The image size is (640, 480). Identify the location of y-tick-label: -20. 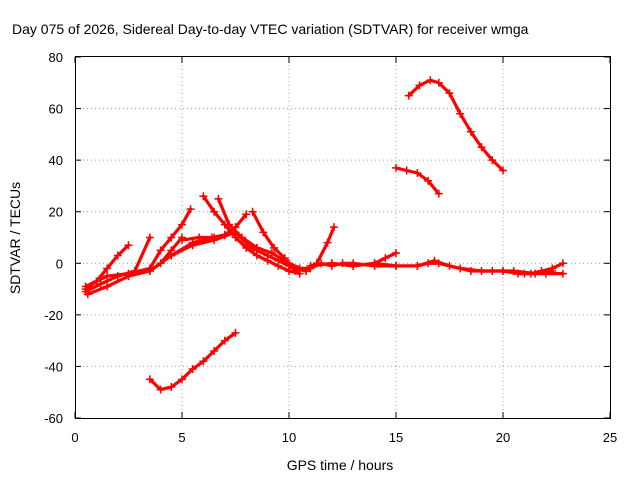
(53, 315).